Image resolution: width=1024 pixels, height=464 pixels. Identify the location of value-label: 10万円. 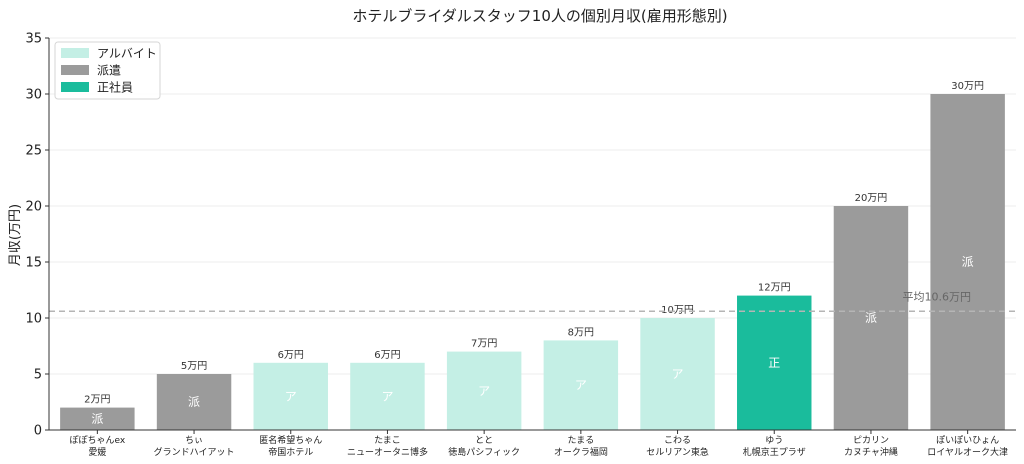
(677, 310).